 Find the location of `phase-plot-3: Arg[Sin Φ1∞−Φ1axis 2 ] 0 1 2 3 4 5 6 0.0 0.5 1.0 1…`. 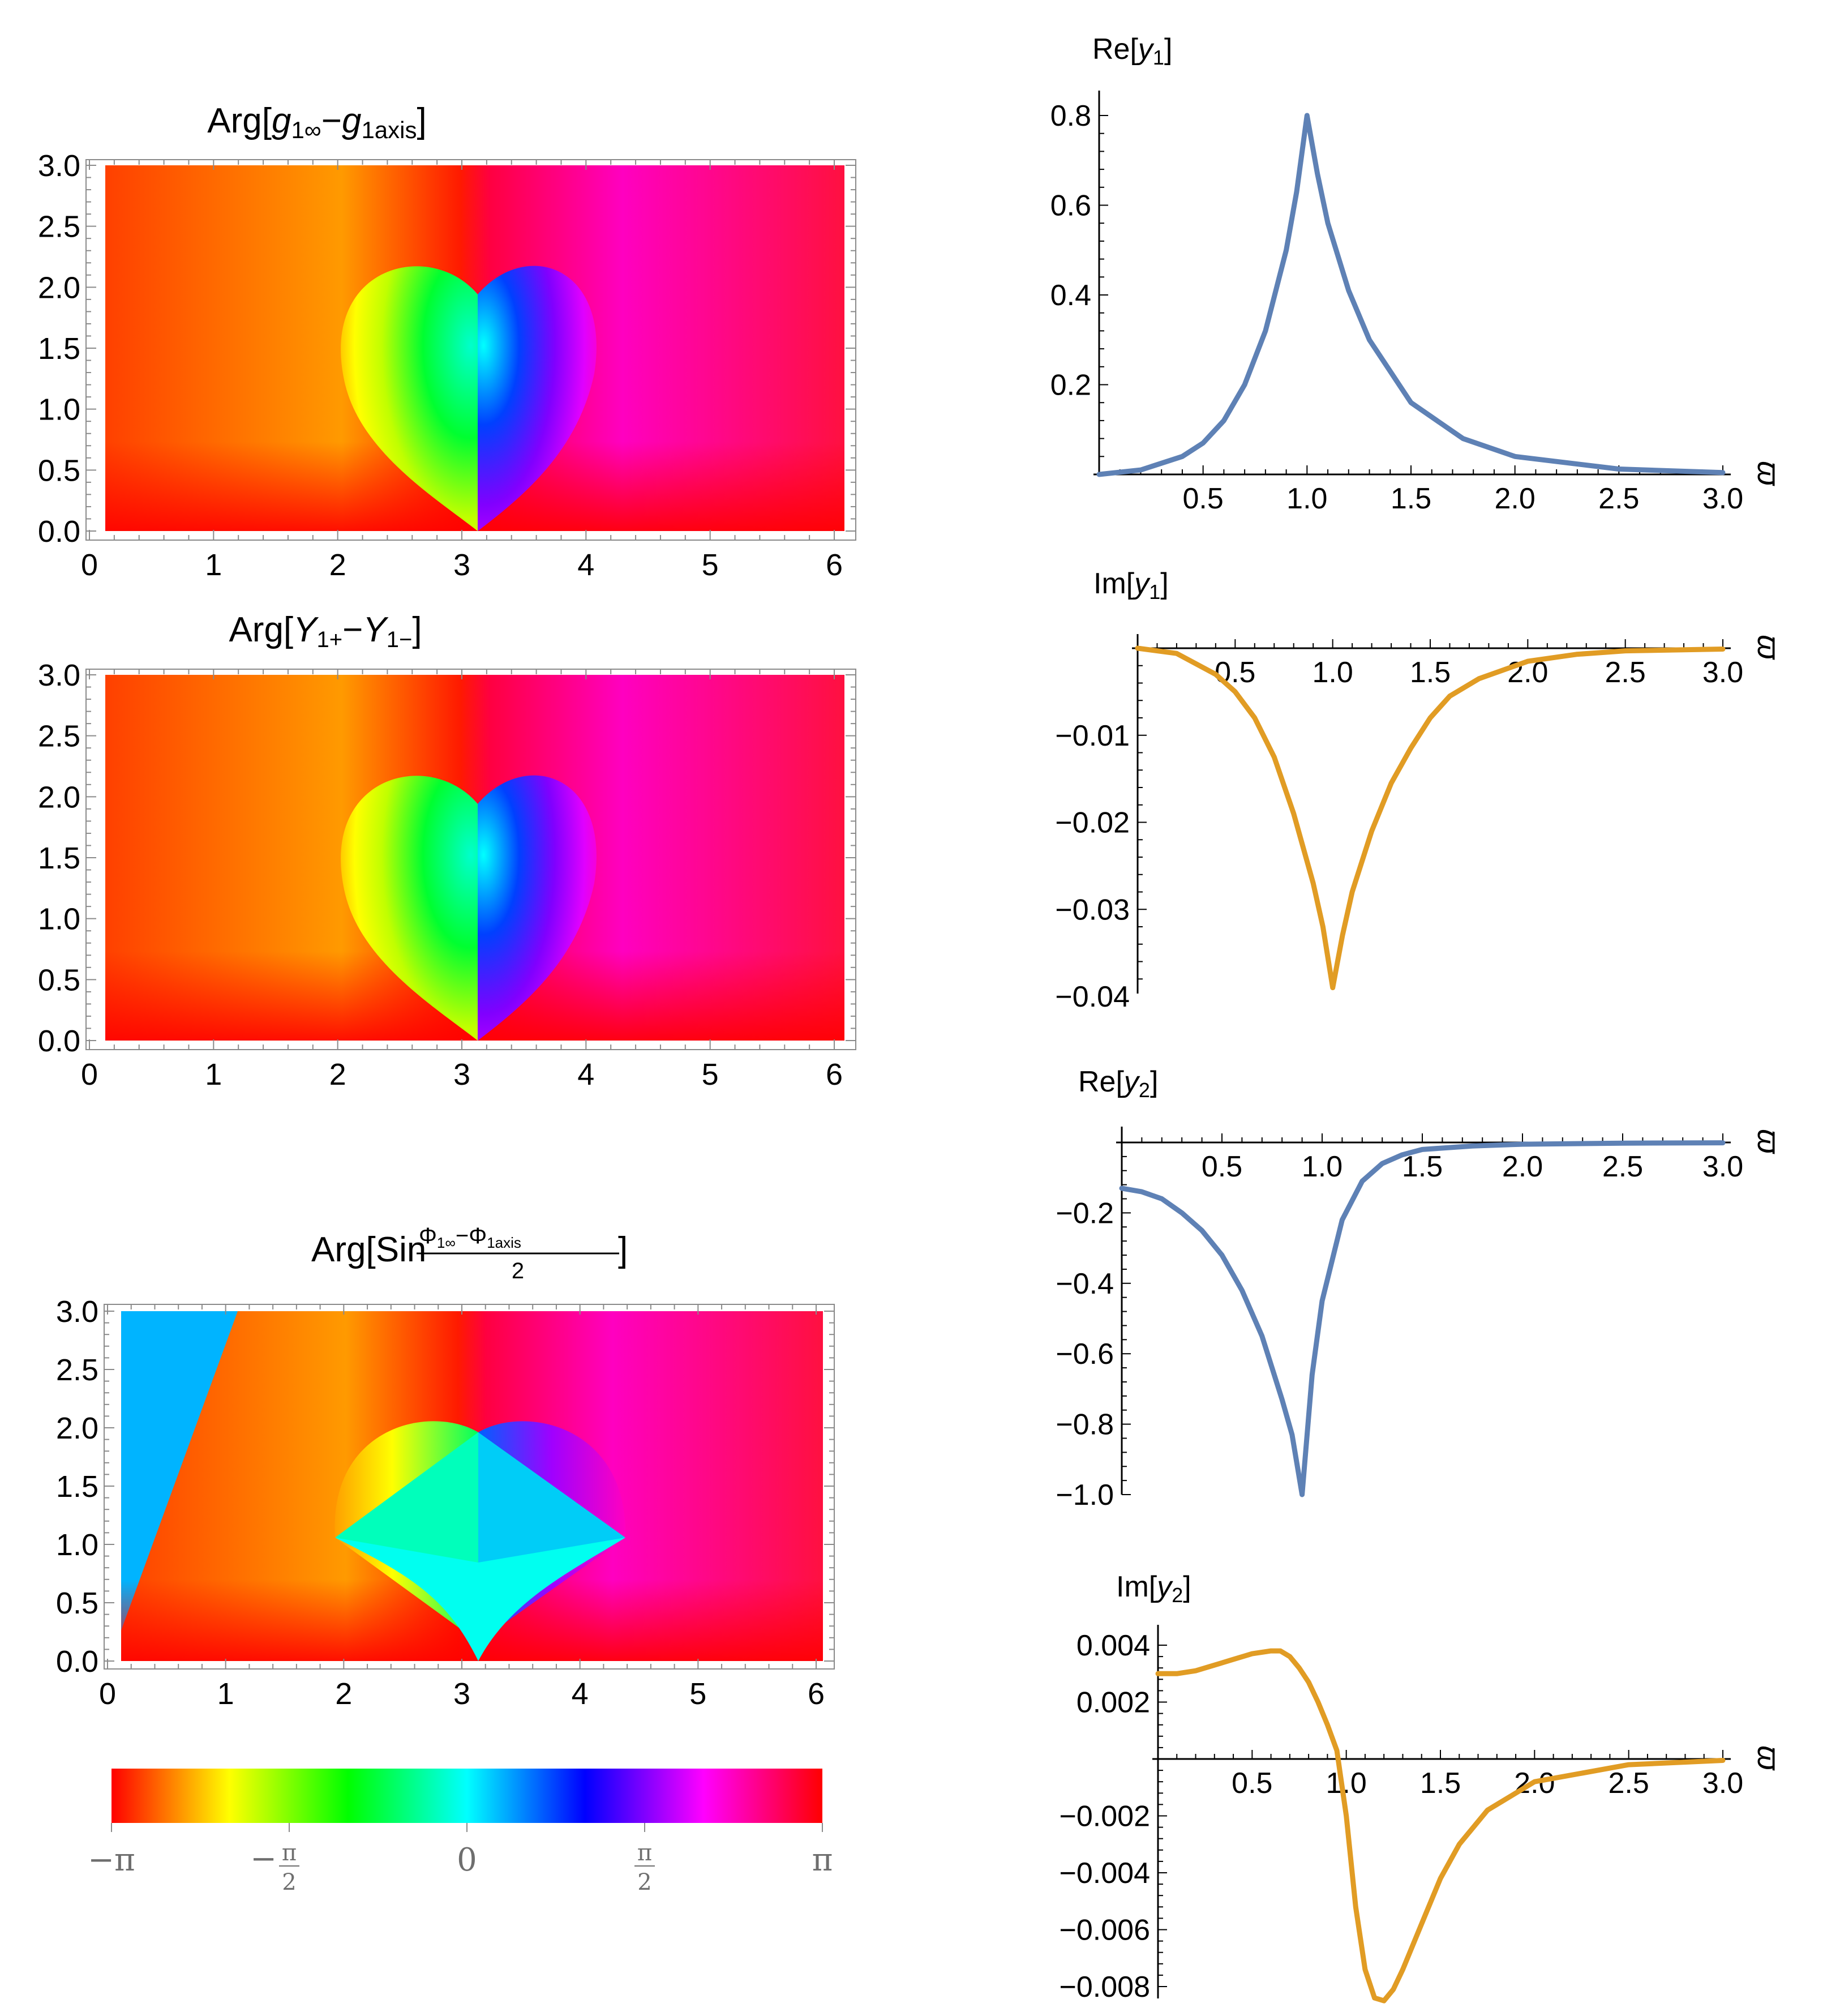

phase-plot-3: Arg[Sin Φ1∞−Φ1axis 2 ] 0 1 2 3 4 5 6 0.0 0.5 1.0 1… is located at coordinates (445, 1467).